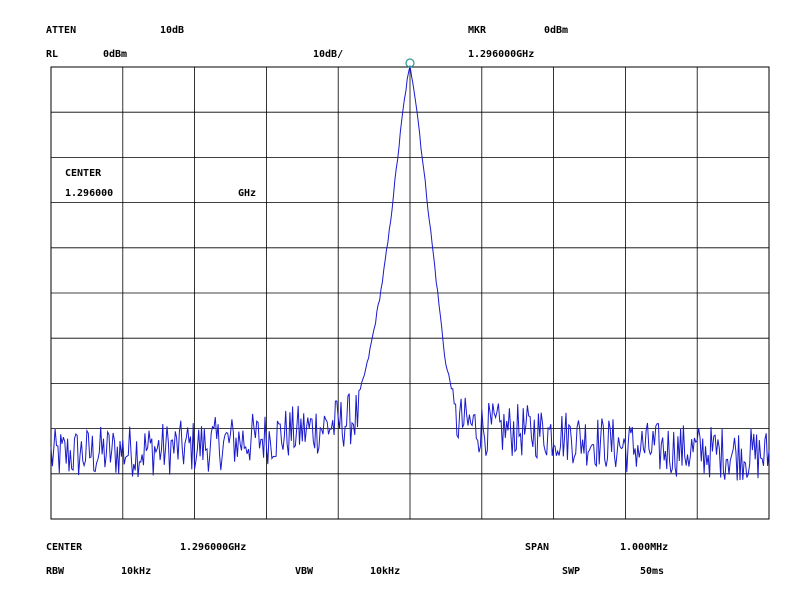  Describe the element at coordinates (571, 571) in the screenshot. I see `swp-label: SWP` at that location.